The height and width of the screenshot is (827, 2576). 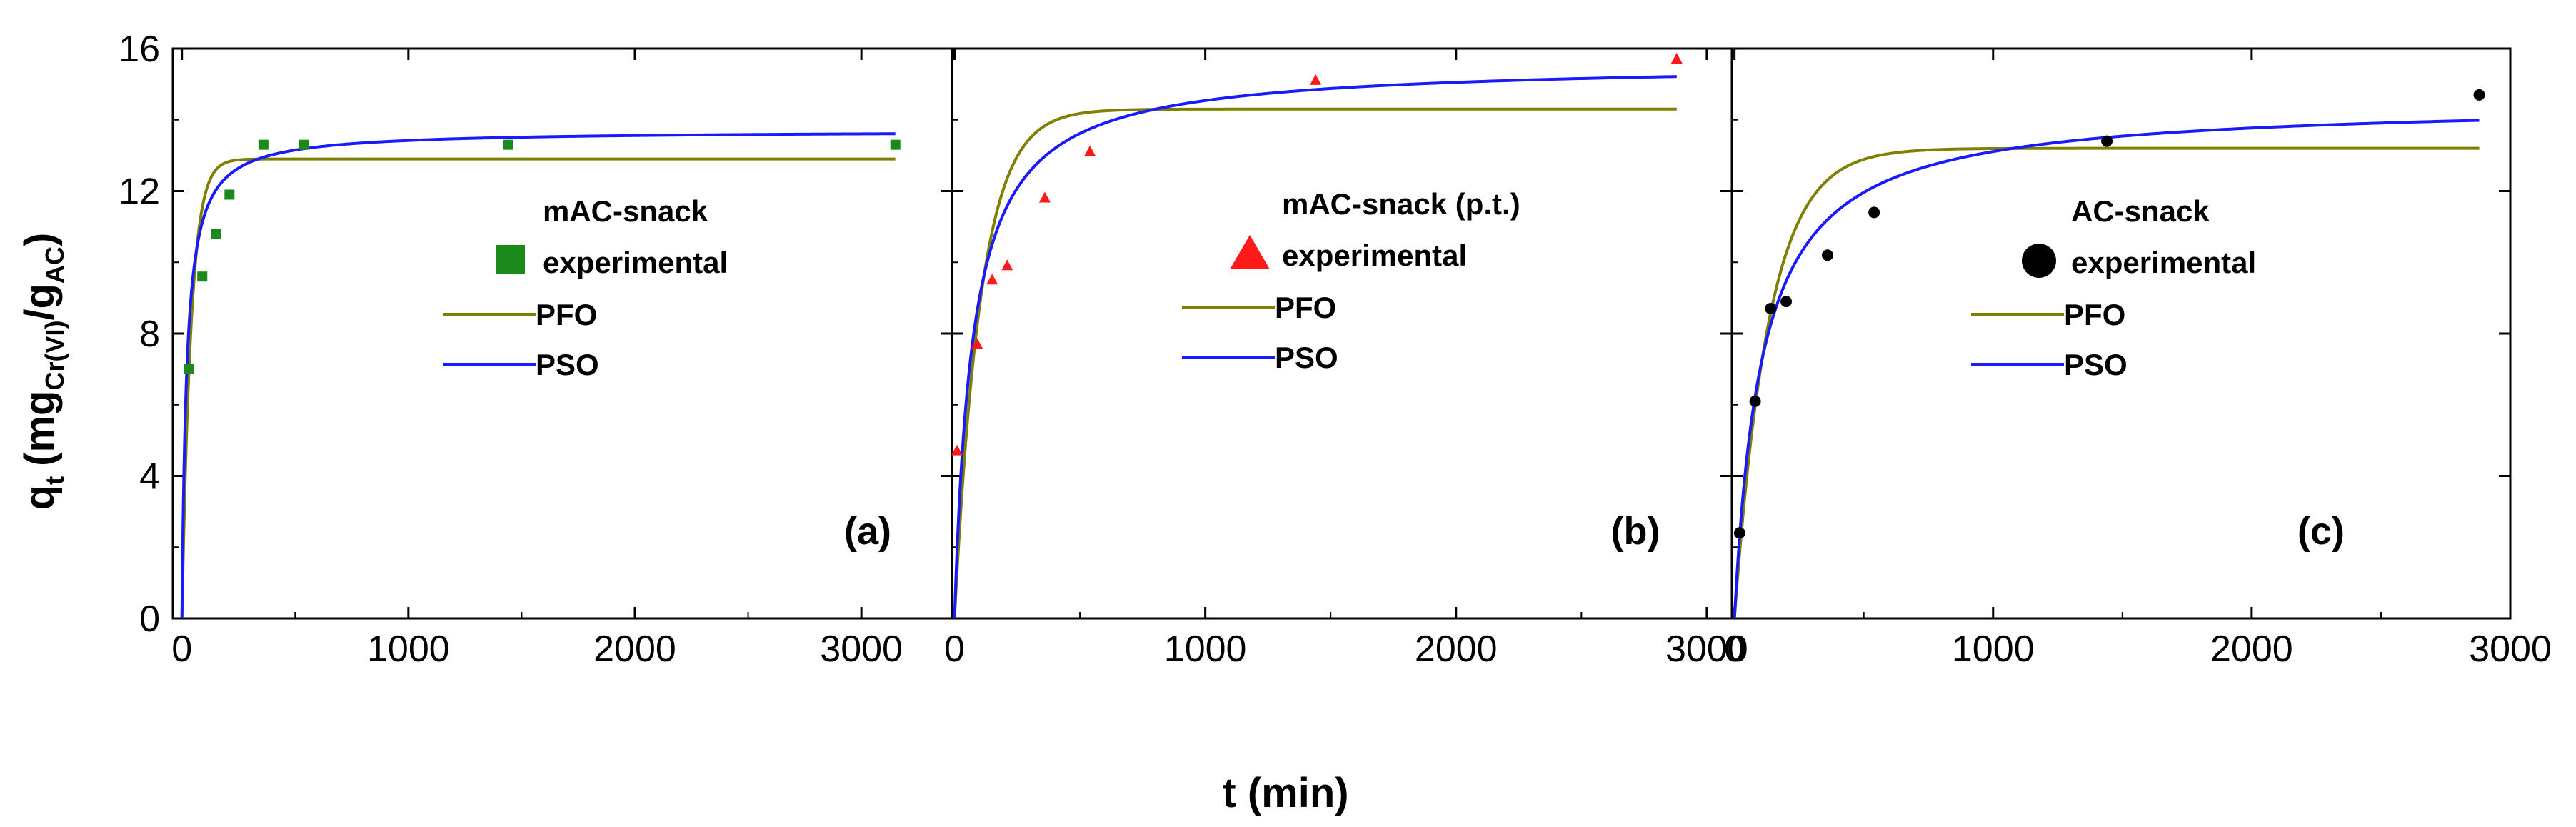 What do you see at coordinates (39, 428) in the screenshot?
I see `y-axis-title-mg: (mg` at bounding box center [39, 428].